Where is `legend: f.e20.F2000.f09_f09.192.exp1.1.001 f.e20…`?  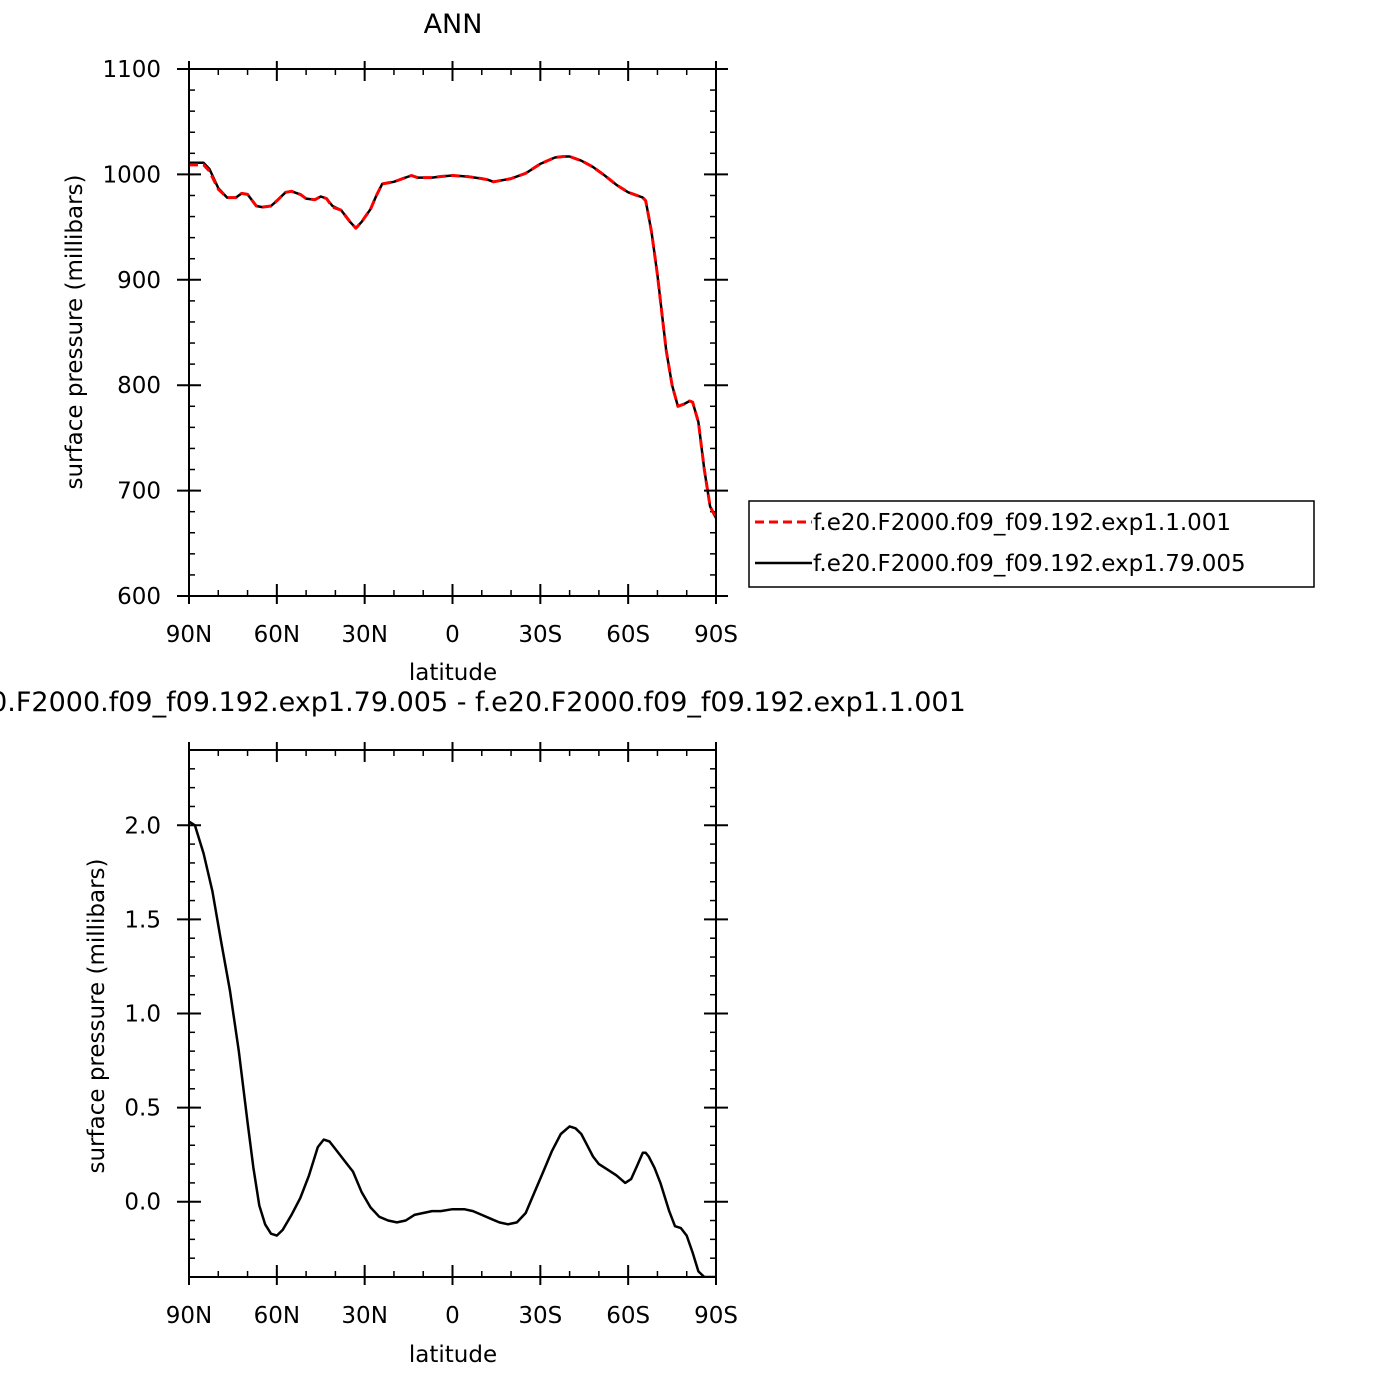
legend: f.e20.F2000.f09_f09.192.exp1.1.001 f.e20… is located at coordinates (1031, 544).